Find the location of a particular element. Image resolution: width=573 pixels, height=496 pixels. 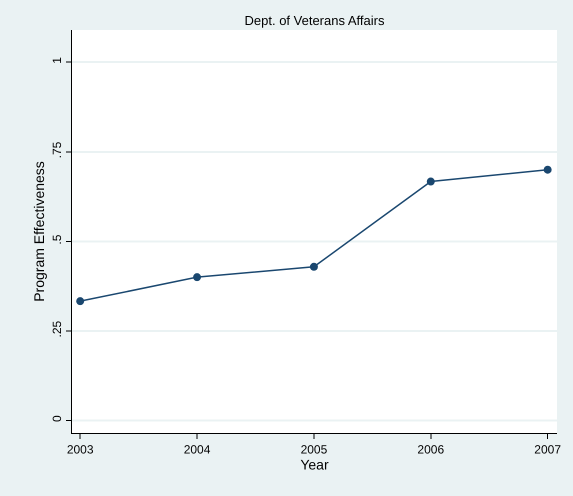

x-tick-label: 2006 is located at coordinates (430, 449).